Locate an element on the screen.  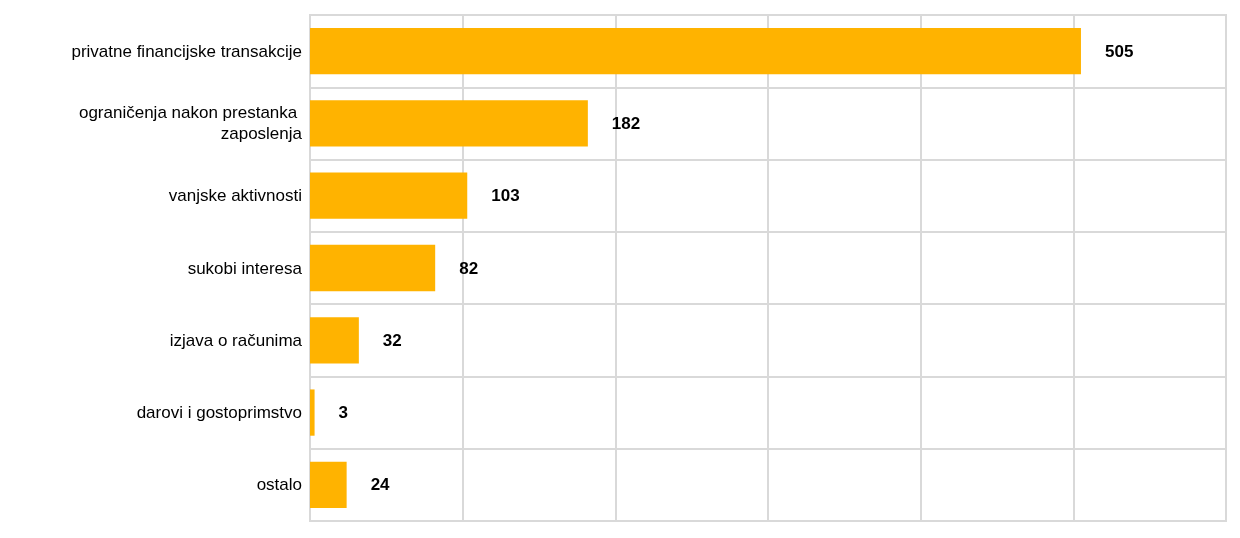
y-tick-label: sukobi interesa is located at coordinates (245, 268).